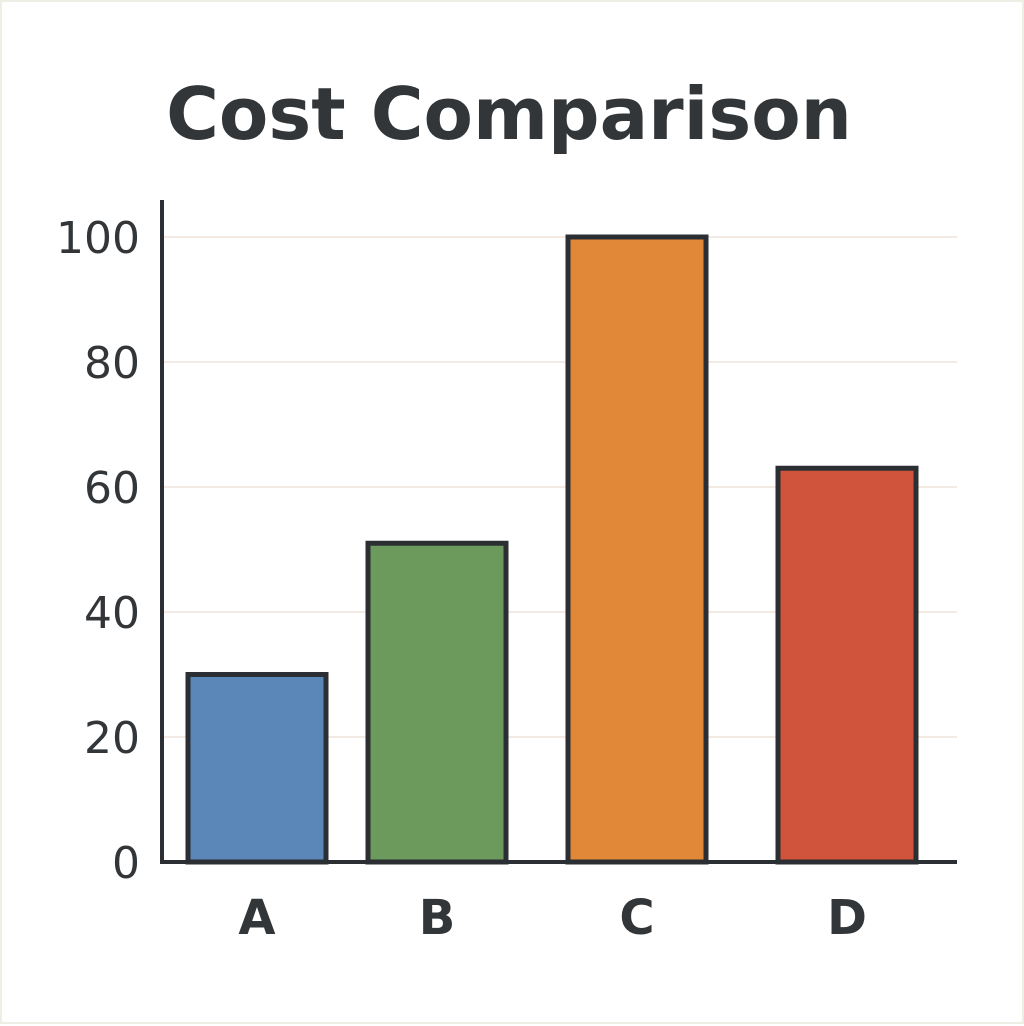  Describe the element at coordinates (509, 114) in the screenshot. I see `chart-title: Cost Comparison` at that location.